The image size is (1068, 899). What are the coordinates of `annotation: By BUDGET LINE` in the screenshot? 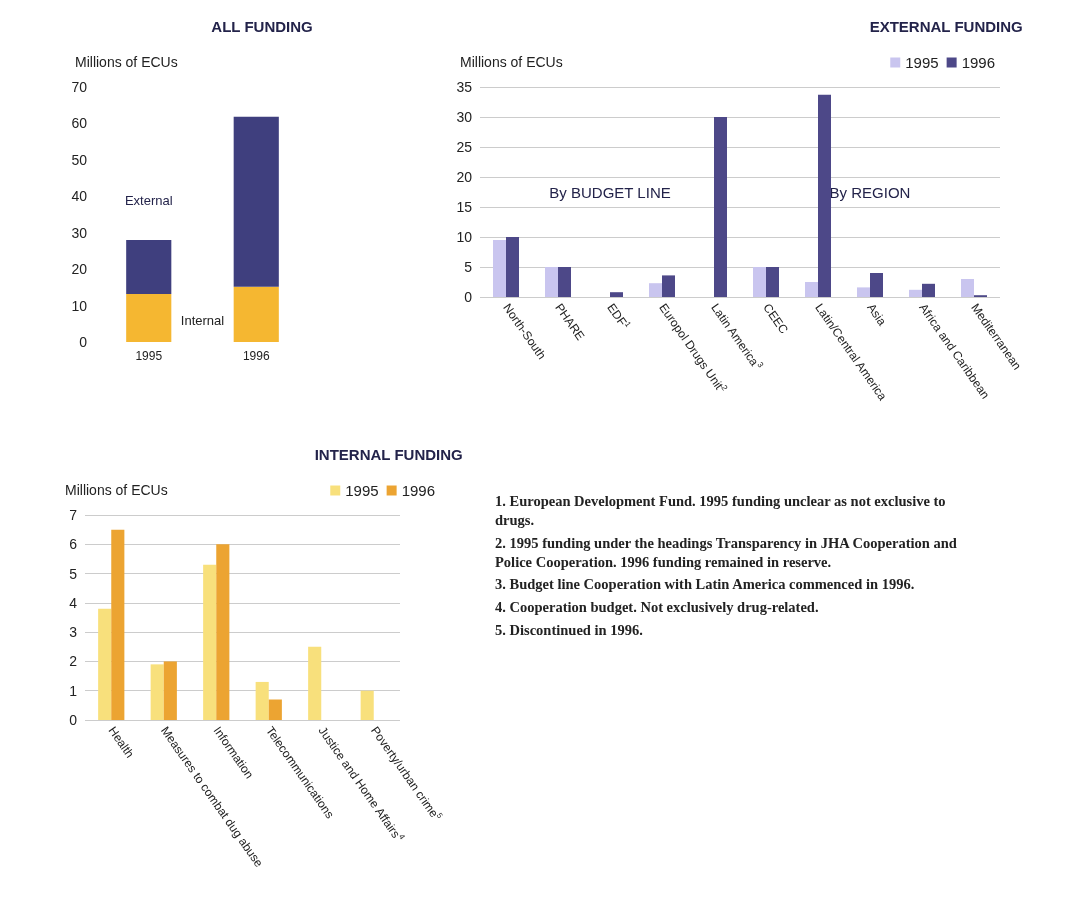 It's located at (610, 192).